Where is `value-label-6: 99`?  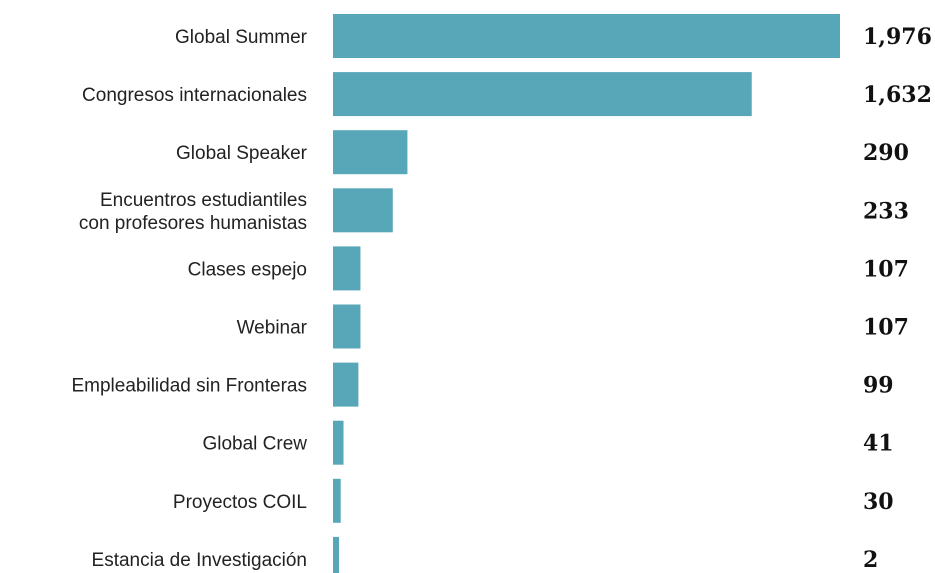
value-label-6: 99 is located at coordinates (878, 386).